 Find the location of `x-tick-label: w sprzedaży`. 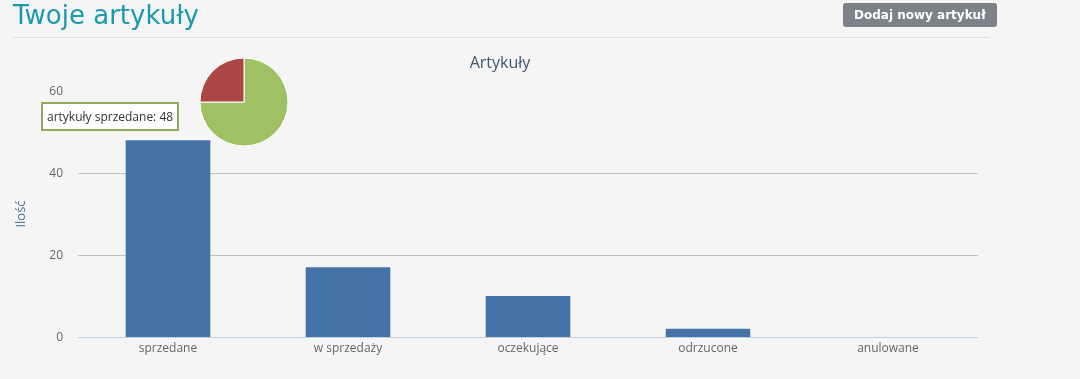

x-tick-label: w sprzedaży is located at coordinates (348, 348).